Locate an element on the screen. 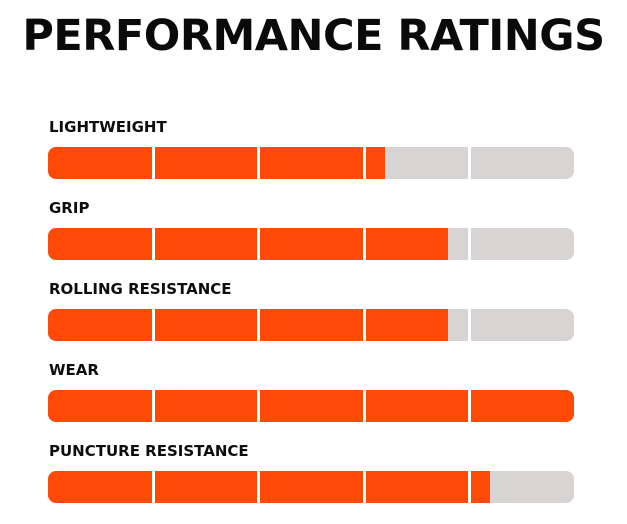  rating-label: LIGHTWEIGHT is located at coordinates (108, 127).